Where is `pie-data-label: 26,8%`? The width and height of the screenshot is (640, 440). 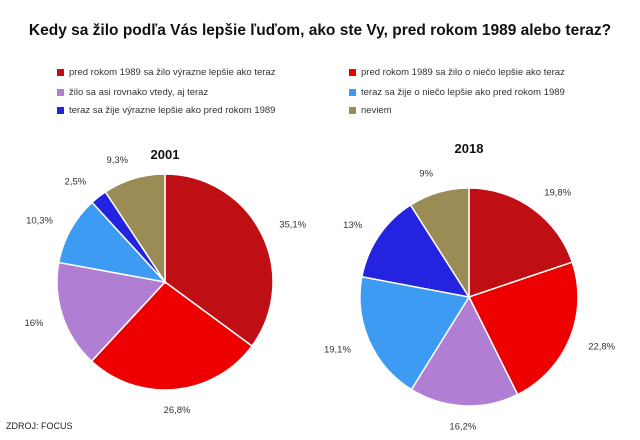
pie-data-label: 26,8% is located at coordinates (177, 410).